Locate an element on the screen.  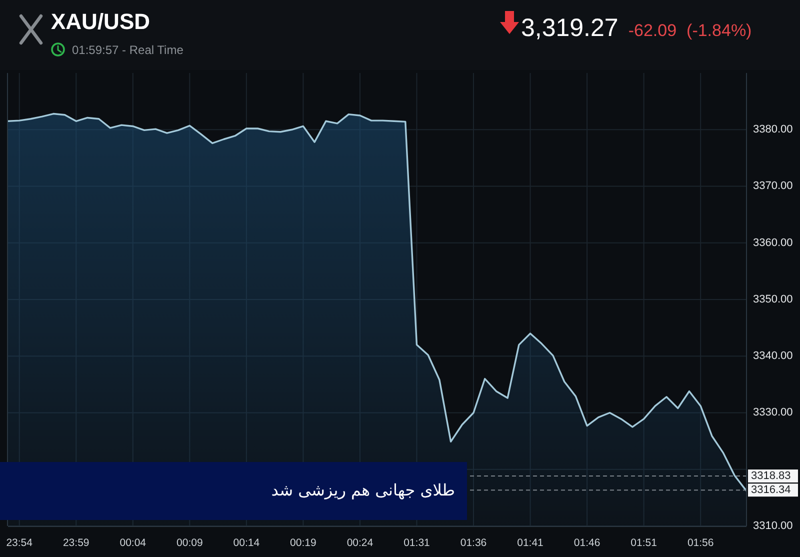
annotation: طلای جهانی هم ریزشی شد is located at coordinates (363, 490).